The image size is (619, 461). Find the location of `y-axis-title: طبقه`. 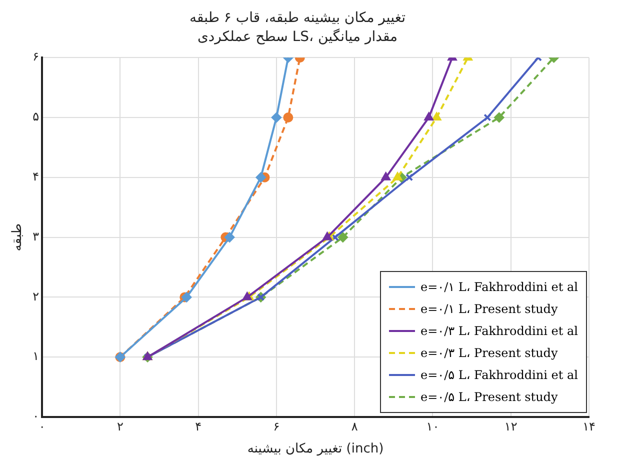

y-axis-title: طبقه is located at coordinates (18, 237).